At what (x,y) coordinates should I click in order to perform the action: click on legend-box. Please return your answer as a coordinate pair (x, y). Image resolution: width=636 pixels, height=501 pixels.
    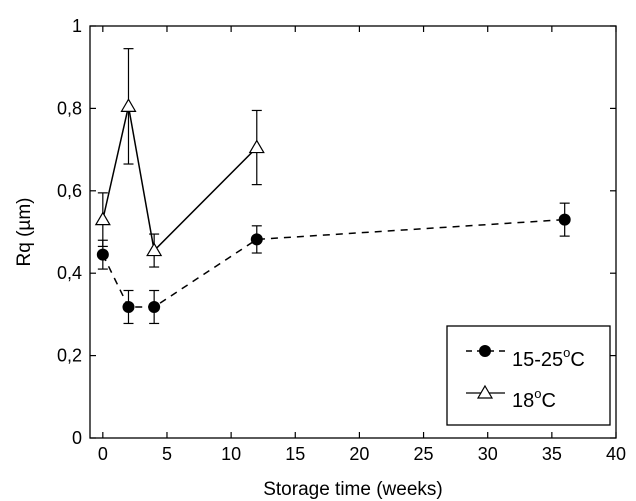
    Looking at the image, I should click on (528, 375).